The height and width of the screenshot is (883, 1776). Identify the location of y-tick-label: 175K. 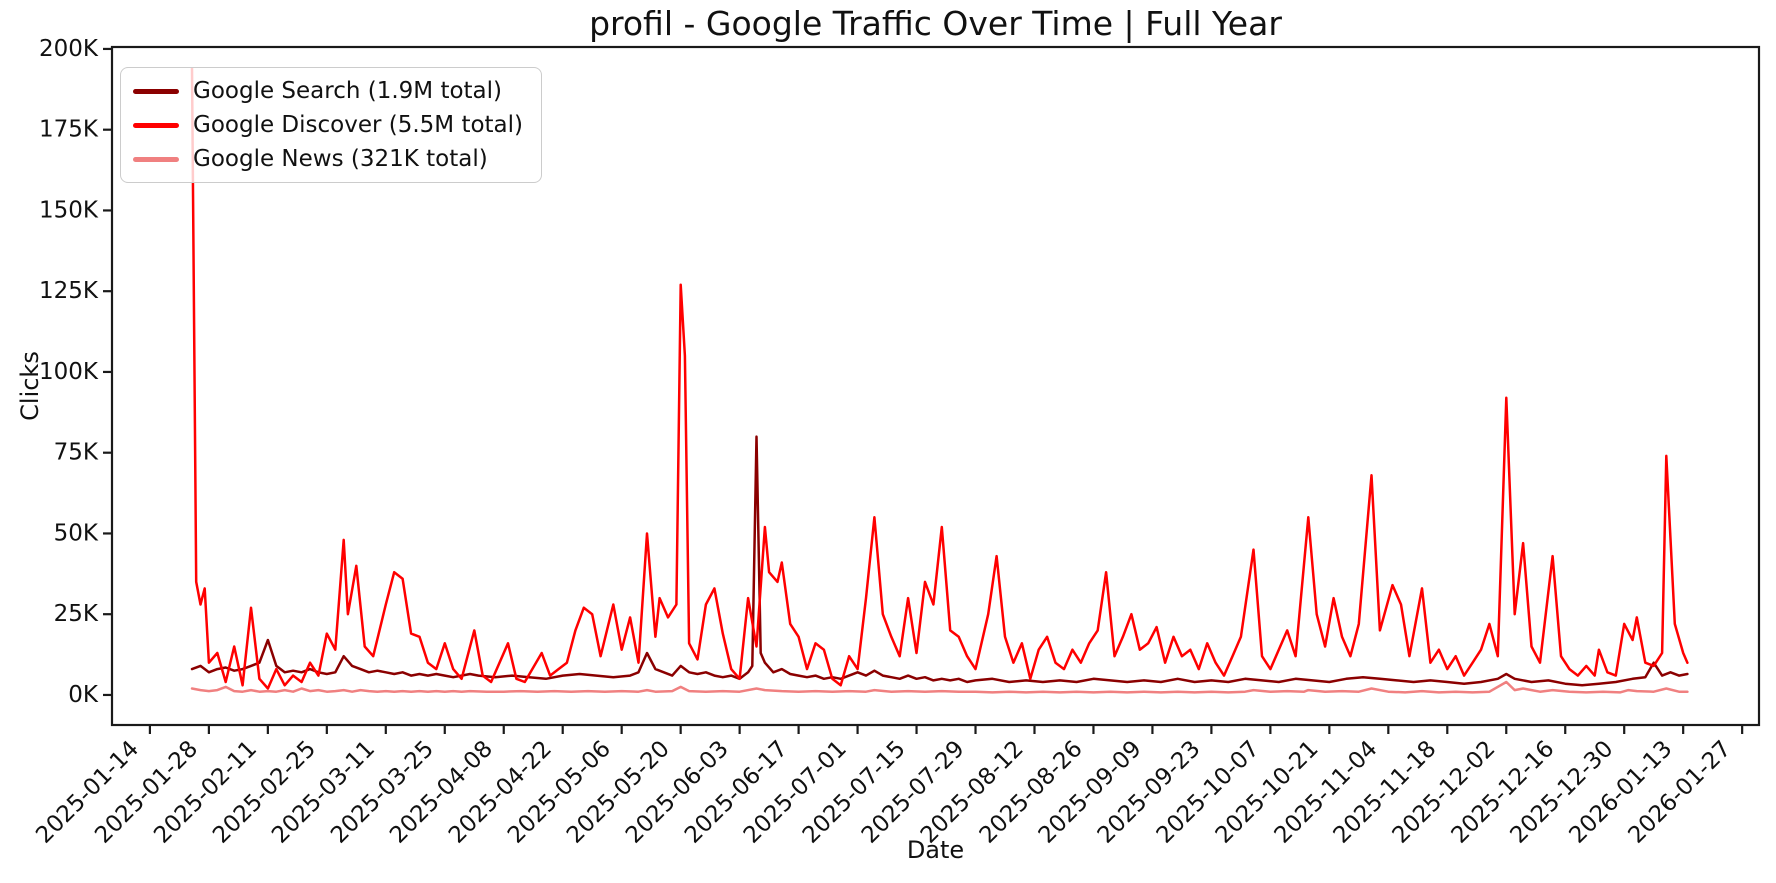
(69, 130).